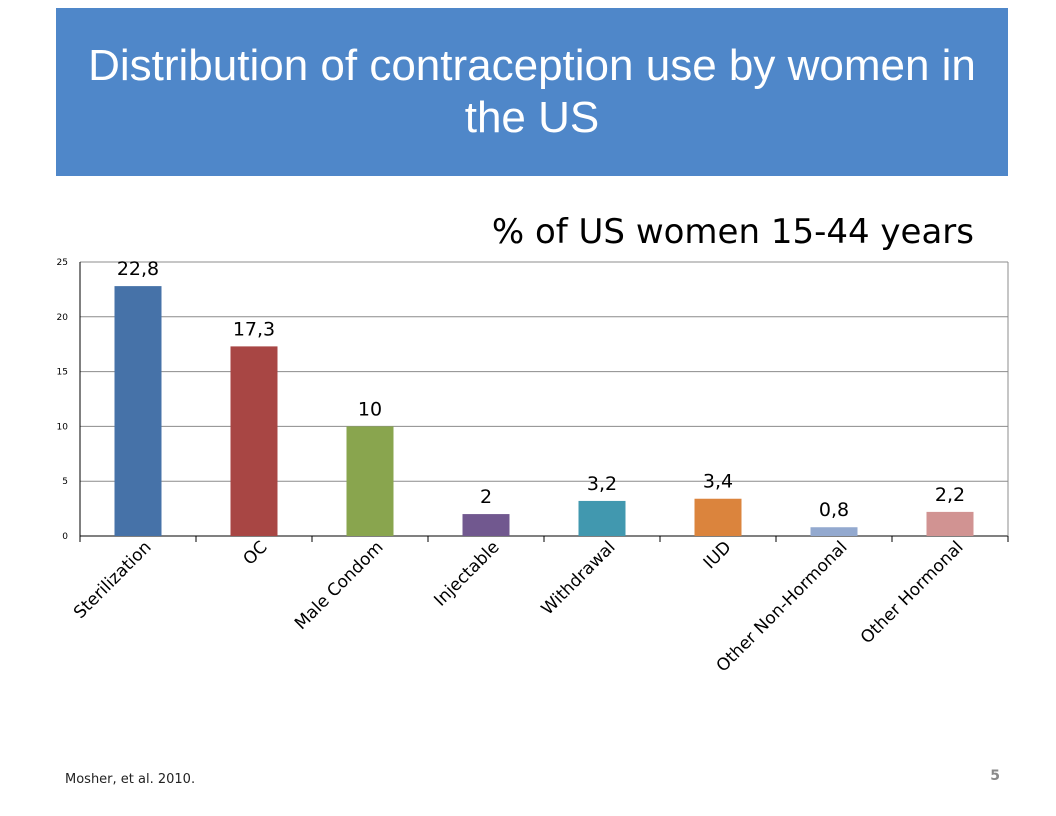 This screenshot has height=816, width=1056. I want to click on chart-title: % of US women 15-44 years, so click(733, 232).